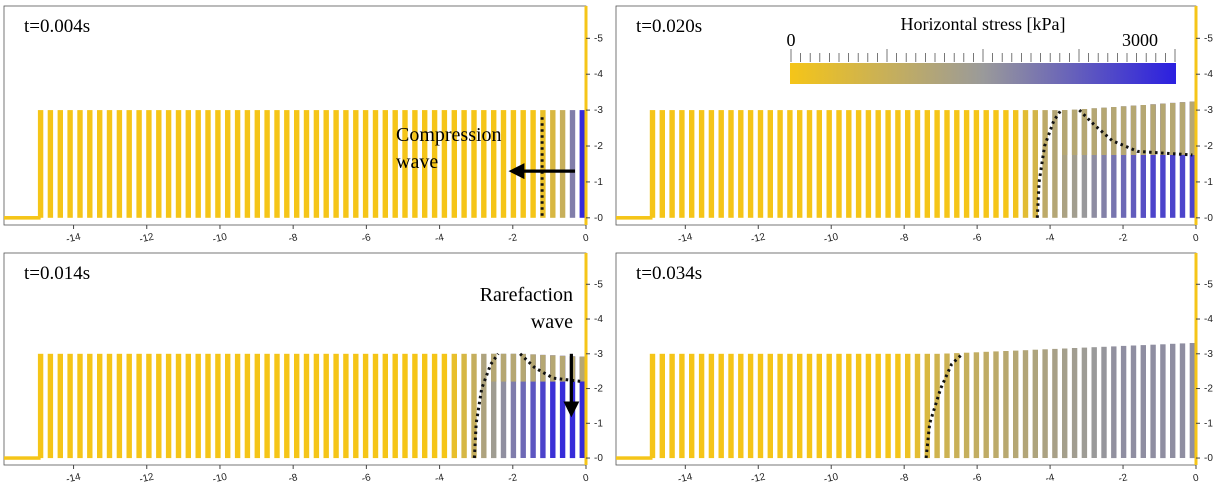  Describe the element at coordinates (552, 322) in the screenshot. I see `rarefaction-label-line2: wave` at that location.